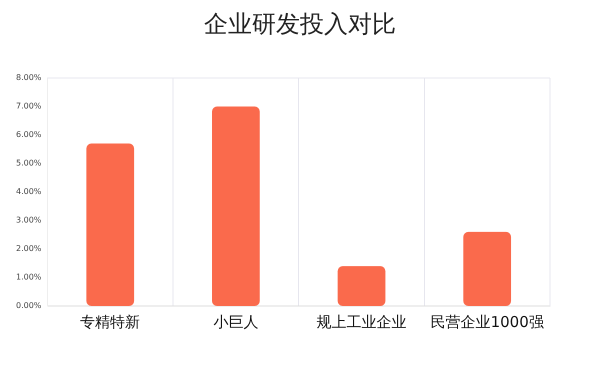  What do you see at coordinates (300, 24) in the screenshot?
I see `chart-title: 企业研发投入对比` at bounding box center [300, 24].